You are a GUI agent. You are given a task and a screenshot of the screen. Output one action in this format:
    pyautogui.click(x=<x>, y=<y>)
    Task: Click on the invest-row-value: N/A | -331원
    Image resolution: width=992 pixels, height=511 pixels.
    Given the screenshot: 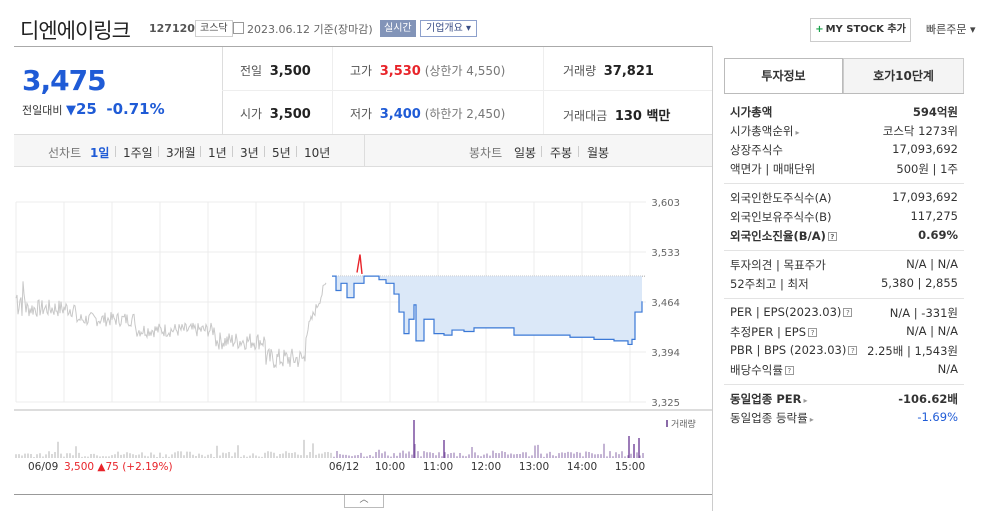 What is the action you would take?
    pyautogui.click(x=923, y=313)
    